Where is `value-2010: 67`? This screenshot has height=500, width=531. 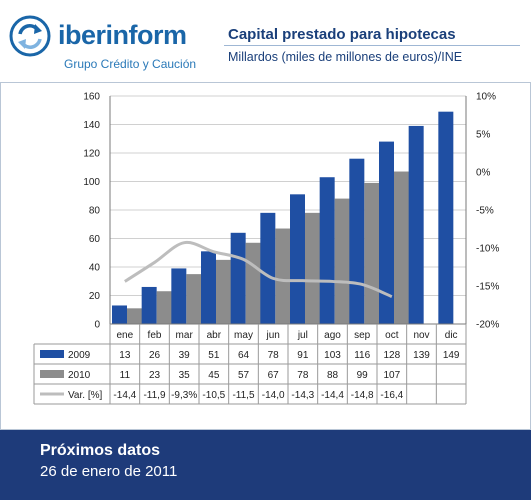
value-2010: 67 is located at coordinates (274, 375).